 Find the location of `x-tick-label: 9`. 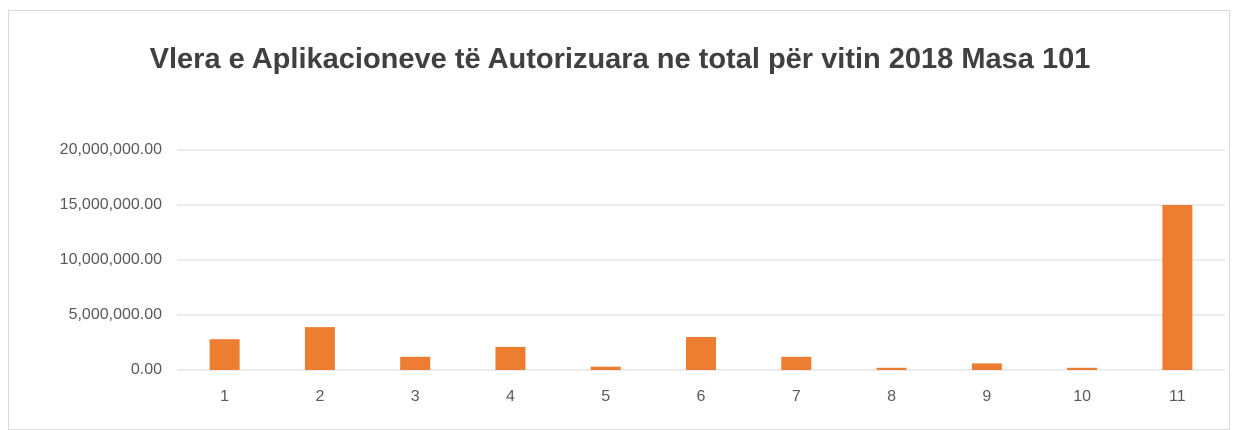

x-tick-label: 9 is located at coordinates (986, 396).